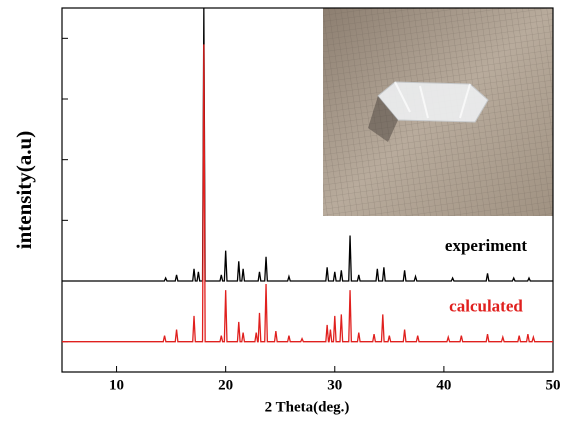 Image resolution: width=568 pixels, height=421 pixels. Describe the element at coordinates (486, 306) in the screenshot. I see `series-label: calculated` at that location.